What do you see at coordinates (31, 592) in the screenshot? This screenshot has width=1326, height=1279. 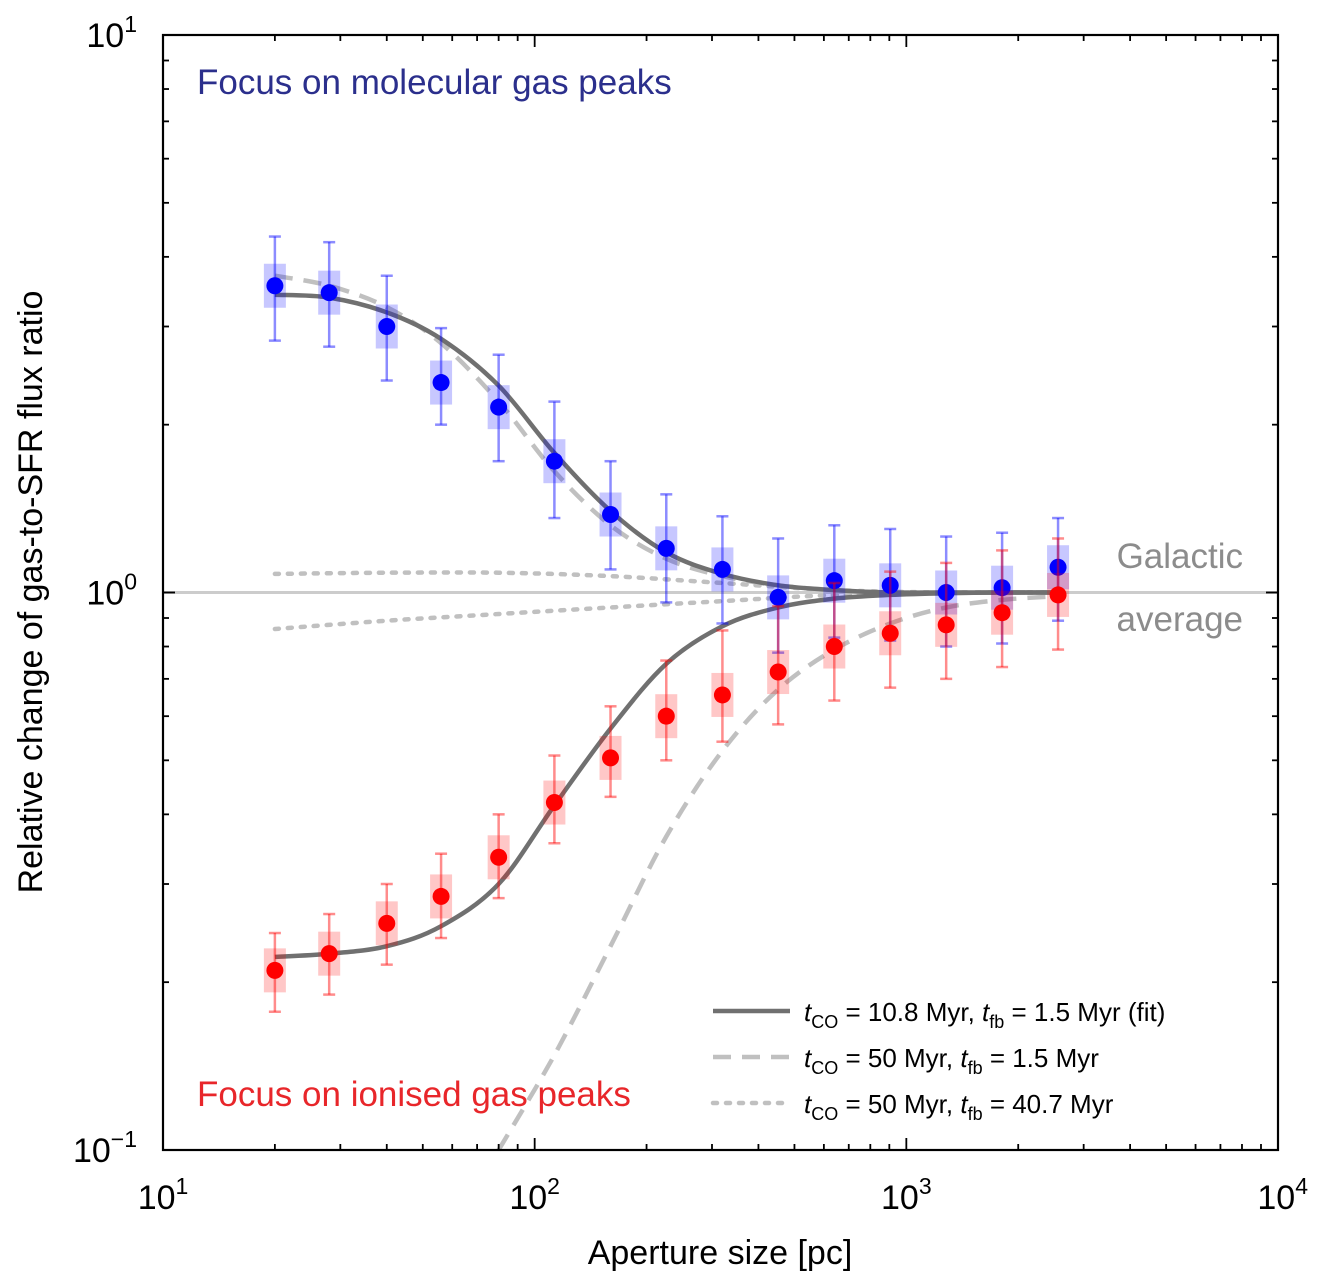 I see `y-axis-label: Relative change of gas-to-SFR flux ratio` at bounding box center [31, 592].